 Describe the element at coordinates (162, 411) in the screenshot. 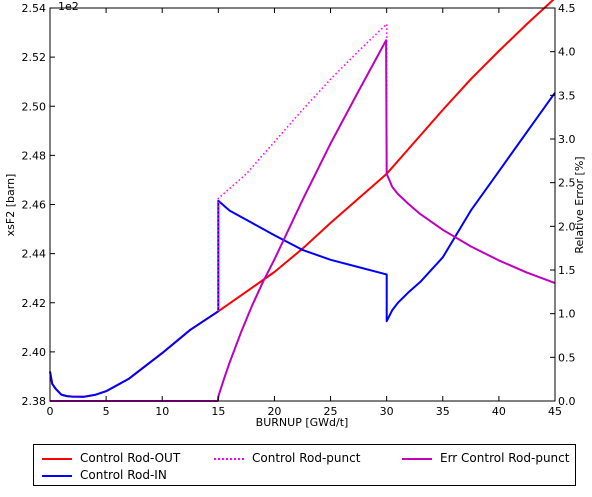

I see `x-tick-label: 10` at that location.